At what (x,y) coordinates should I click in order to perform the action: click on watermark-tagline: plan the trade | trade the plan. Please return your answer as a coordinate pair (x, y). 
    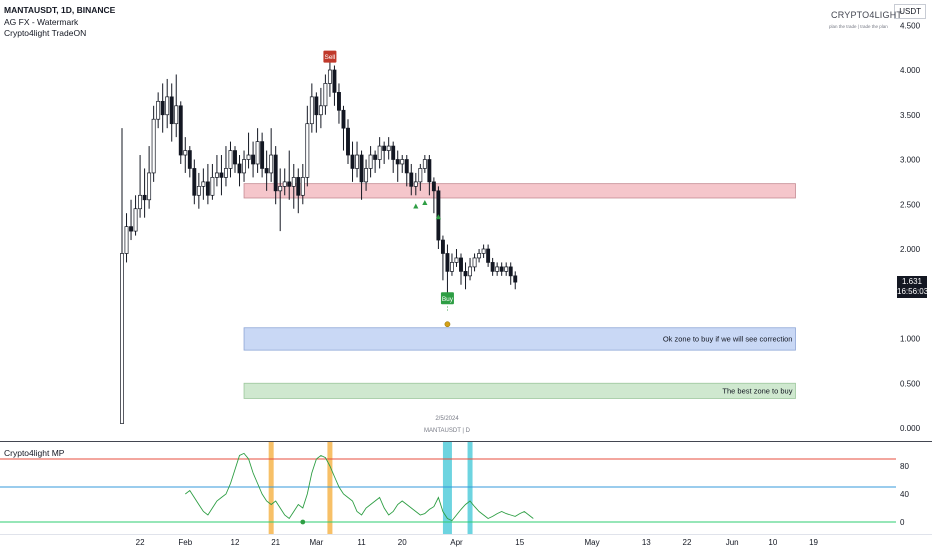
    Looking at the image, I should click on (858, 26).